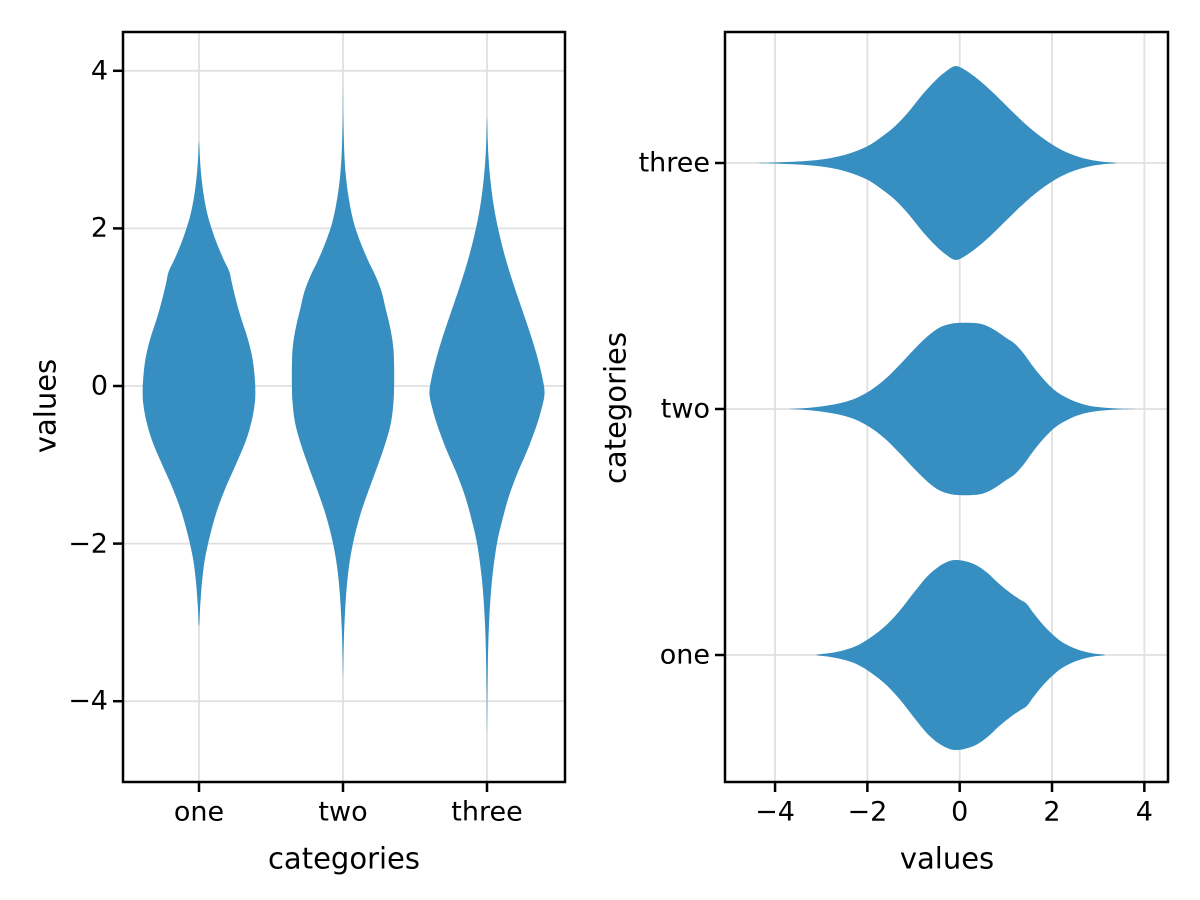 The width and height of the screenshot is (1200, 900). I want to click on left-violin-three, so click(487, 425).